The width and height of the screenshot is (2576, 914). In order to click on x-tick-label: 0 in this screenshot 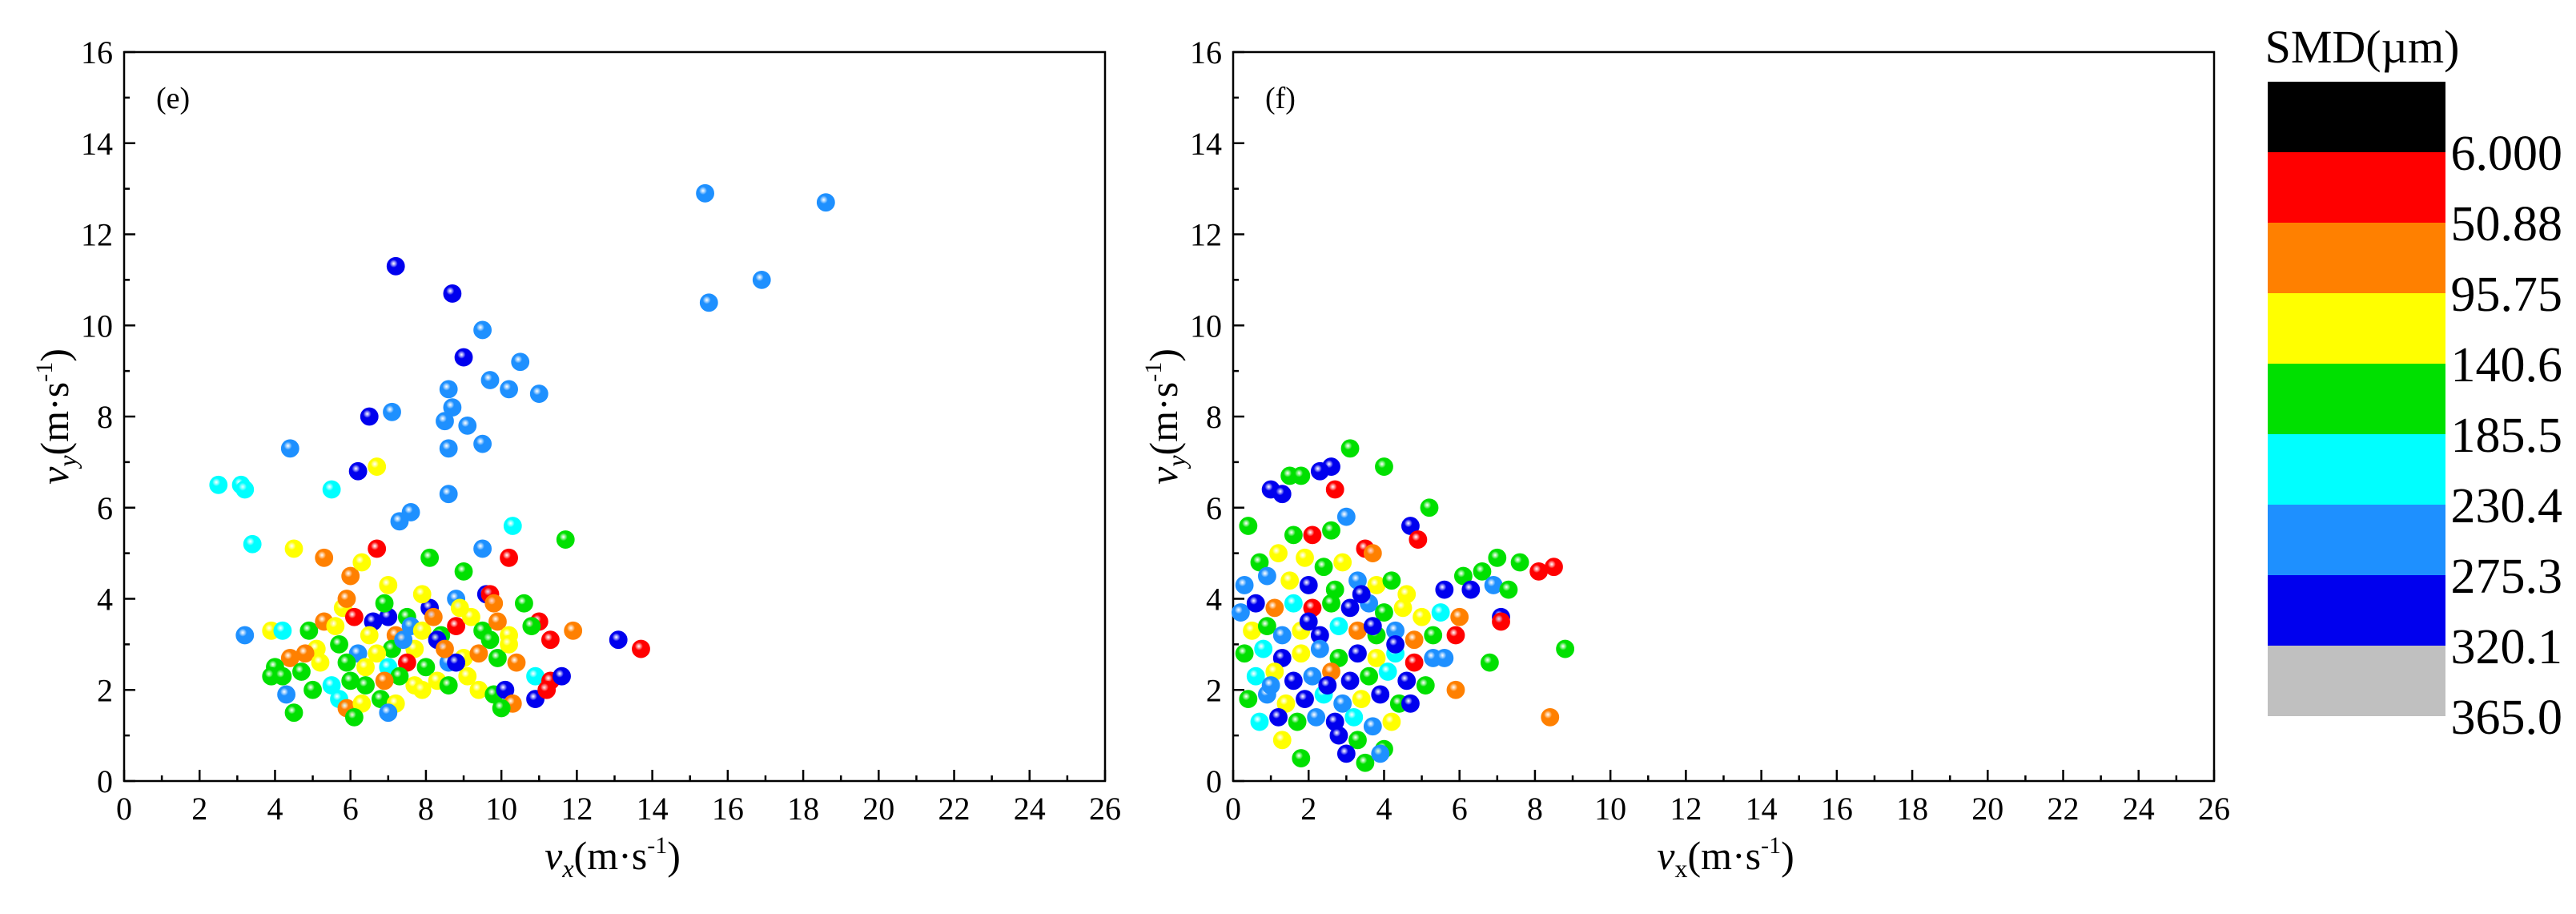, I will do `click(124, 809)`.